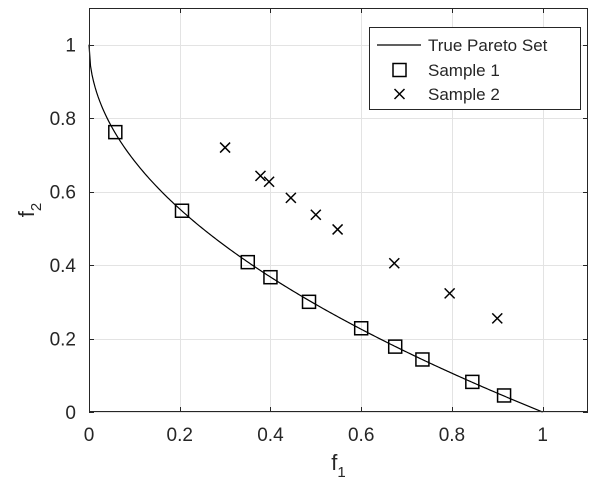  I want to click on y-axis-label-subscript: 2, so click(36, 207).